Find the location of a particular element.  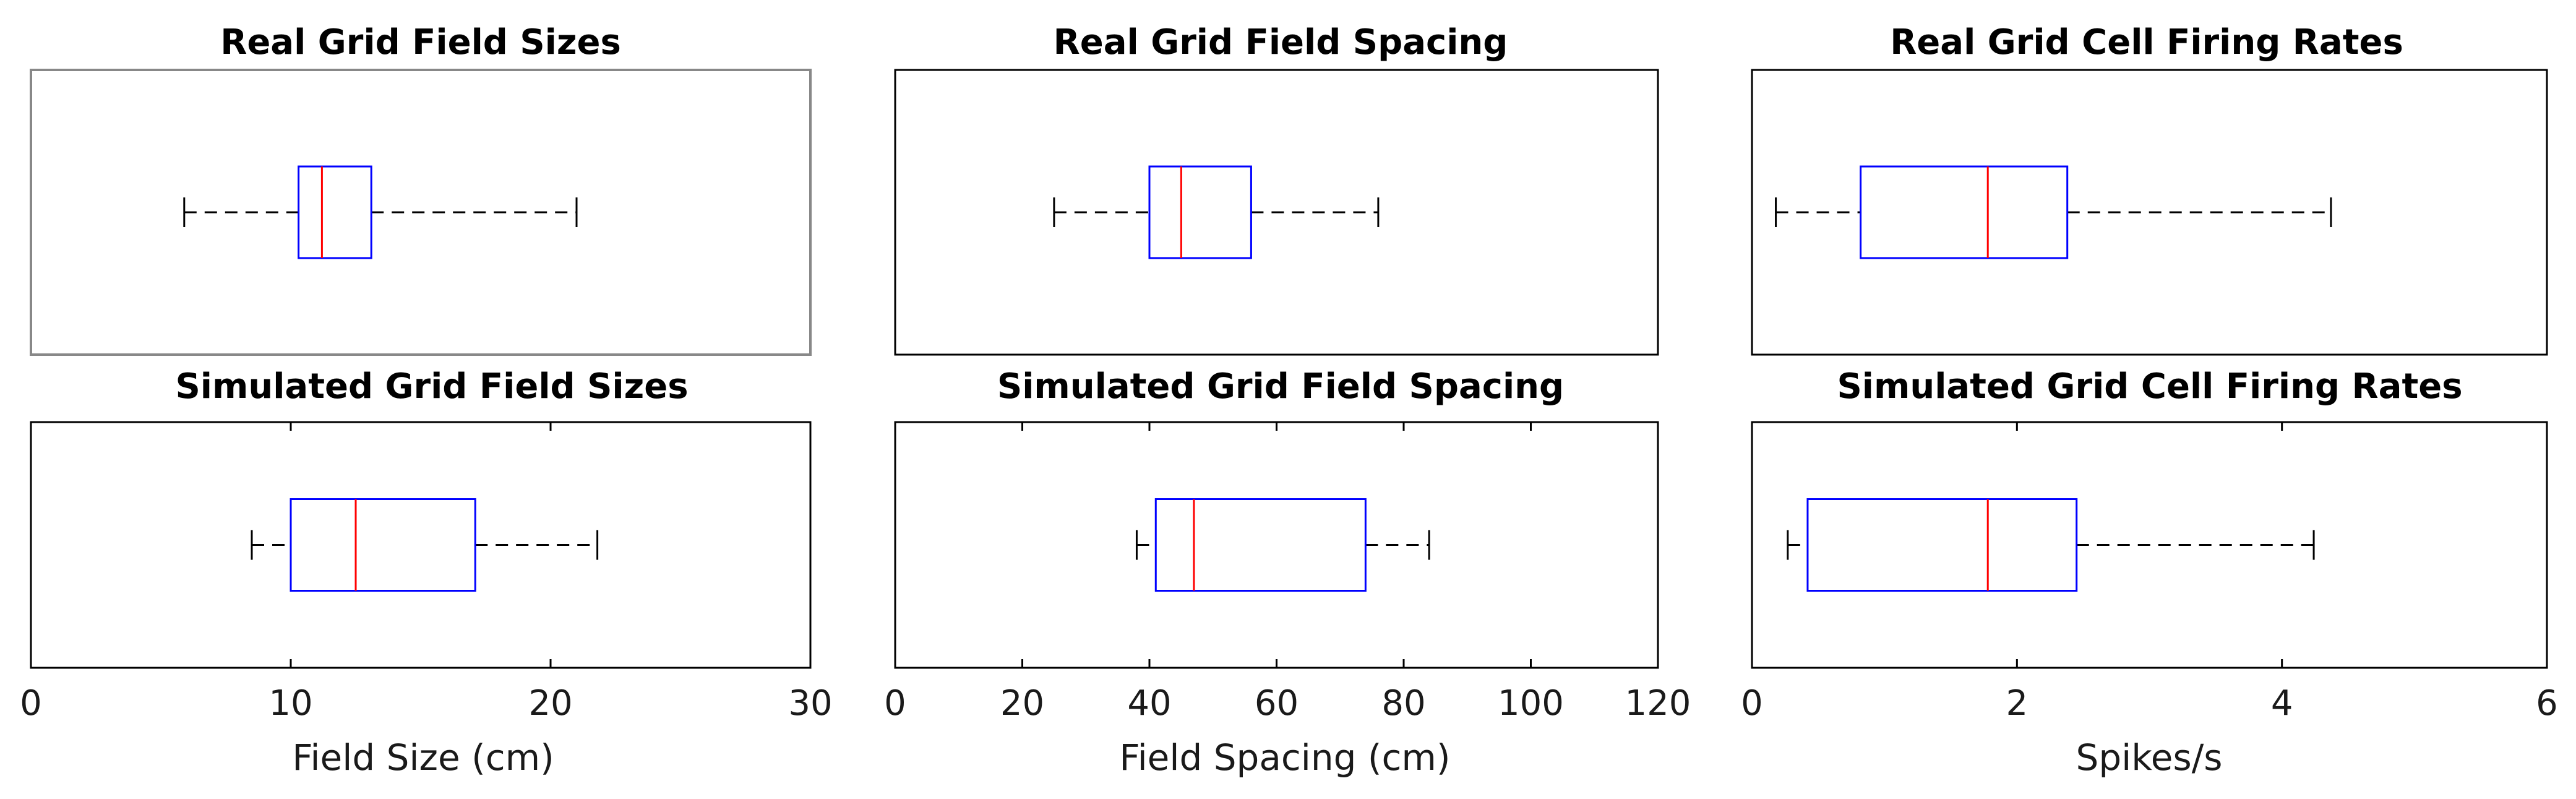

panel-title: Real Grid Field Sizes is located at coordinates (420, 42).